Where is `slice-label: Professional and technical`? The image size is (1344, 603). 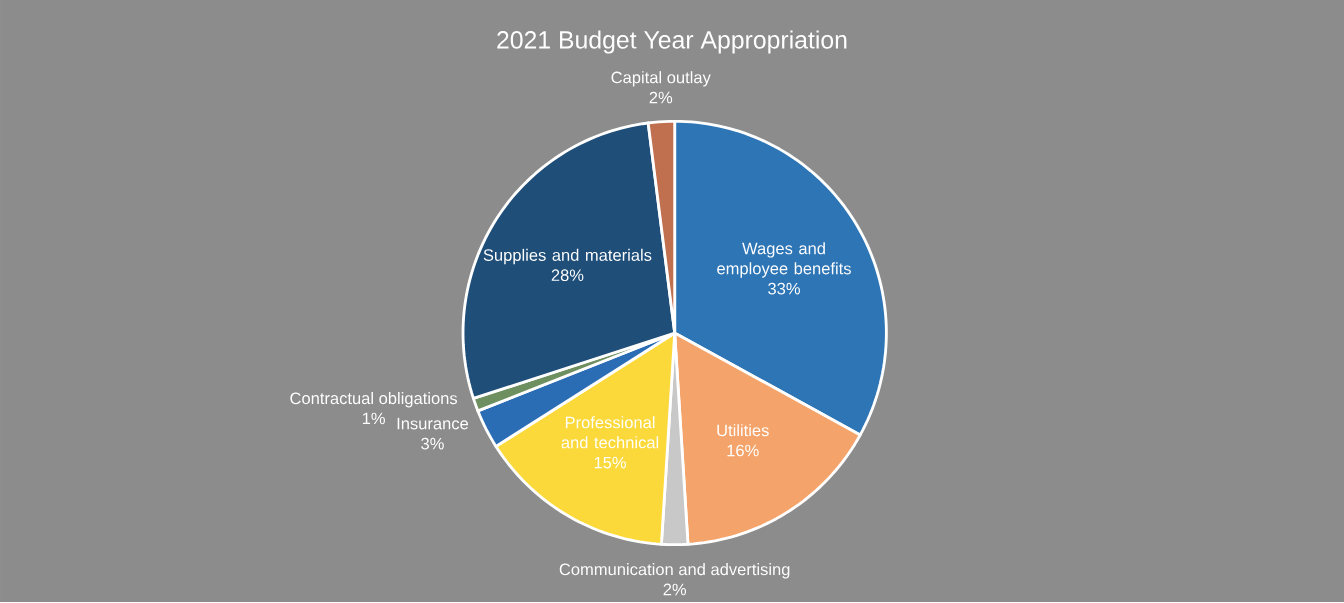
slice-label: Professional and technical is located at coordinates (610, 432).